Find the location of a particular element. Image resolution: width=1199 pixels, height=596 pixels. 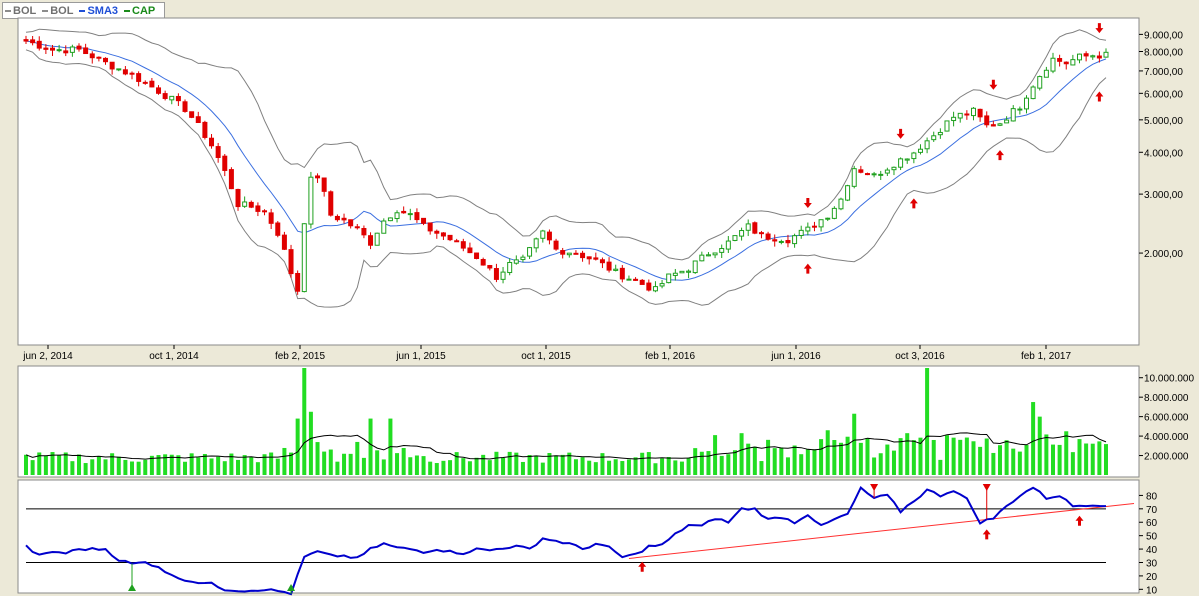

y-tick-label: 2.000,00 is located at coordinates (1163, 254).